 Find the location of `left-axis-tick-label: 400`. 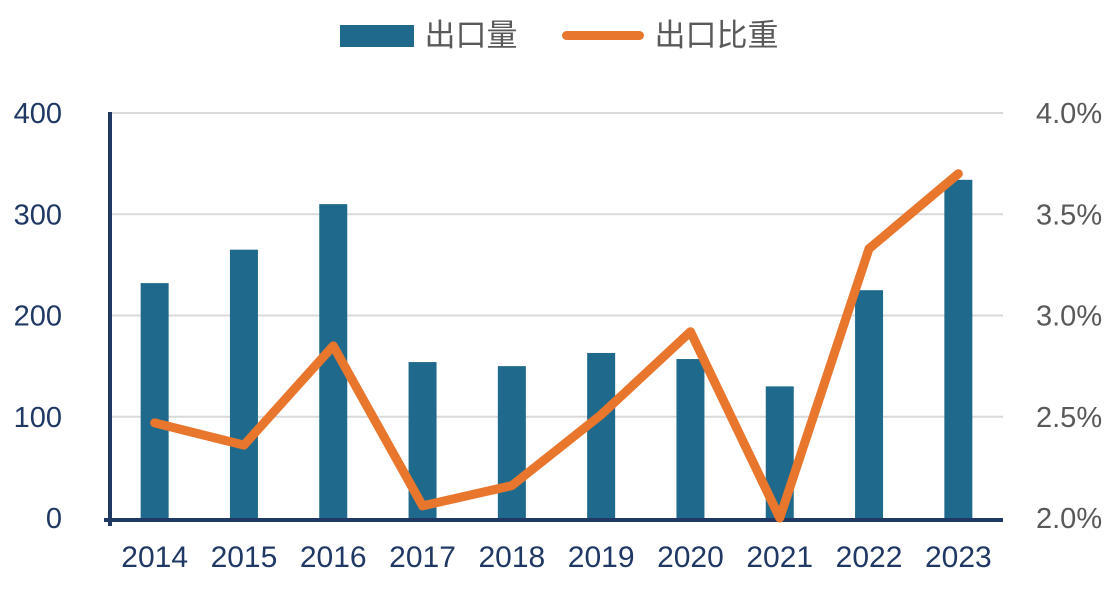

left-axis-tick-label: 400 is located at coordinates (38, 114).